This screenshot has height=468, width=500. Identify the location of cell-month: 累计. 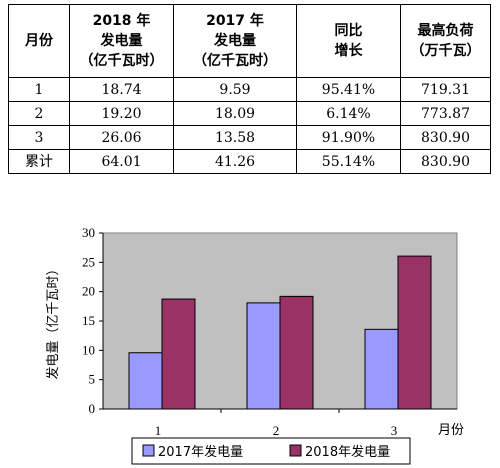
(39, 161).